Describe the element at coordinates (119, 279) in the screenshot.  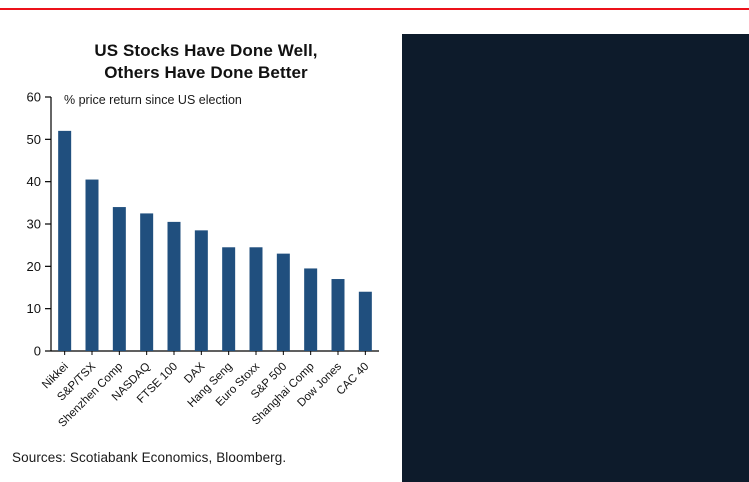
I see `bar-shenzhen-comp` at that location.